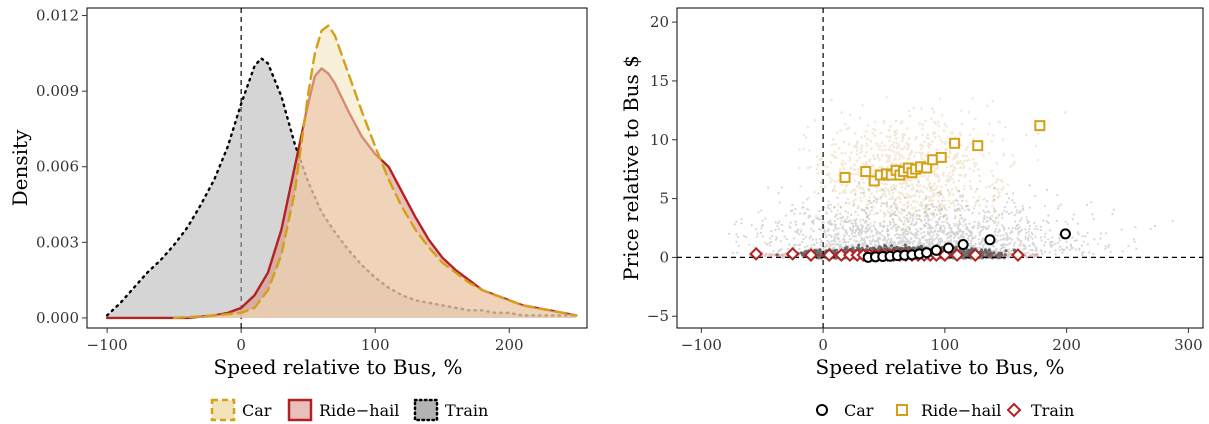  I want to click on density-y-tick-label: 0.003, so click(57, 242).